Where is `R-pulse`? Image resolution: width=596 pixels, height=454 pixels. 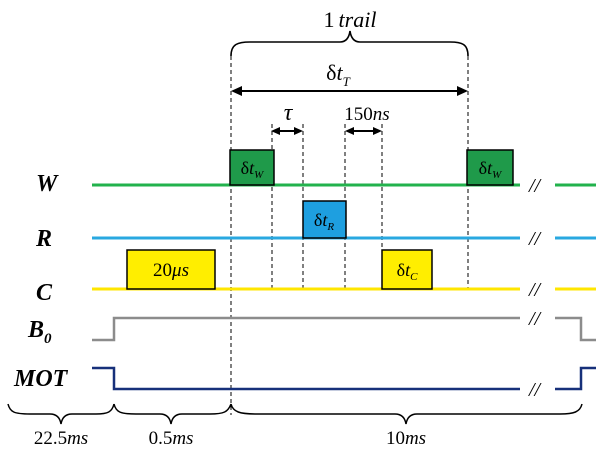 R-pulse is located at coordinates (324, 219).